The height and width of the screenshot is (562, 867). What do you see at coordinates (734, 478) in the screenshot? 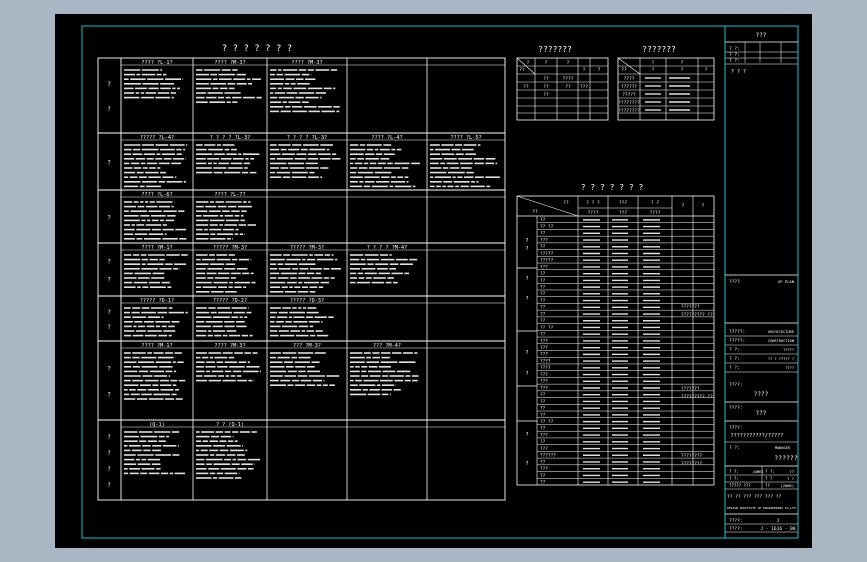
I see `sign-cell: ? ?:` at bounding box center [734, 478].